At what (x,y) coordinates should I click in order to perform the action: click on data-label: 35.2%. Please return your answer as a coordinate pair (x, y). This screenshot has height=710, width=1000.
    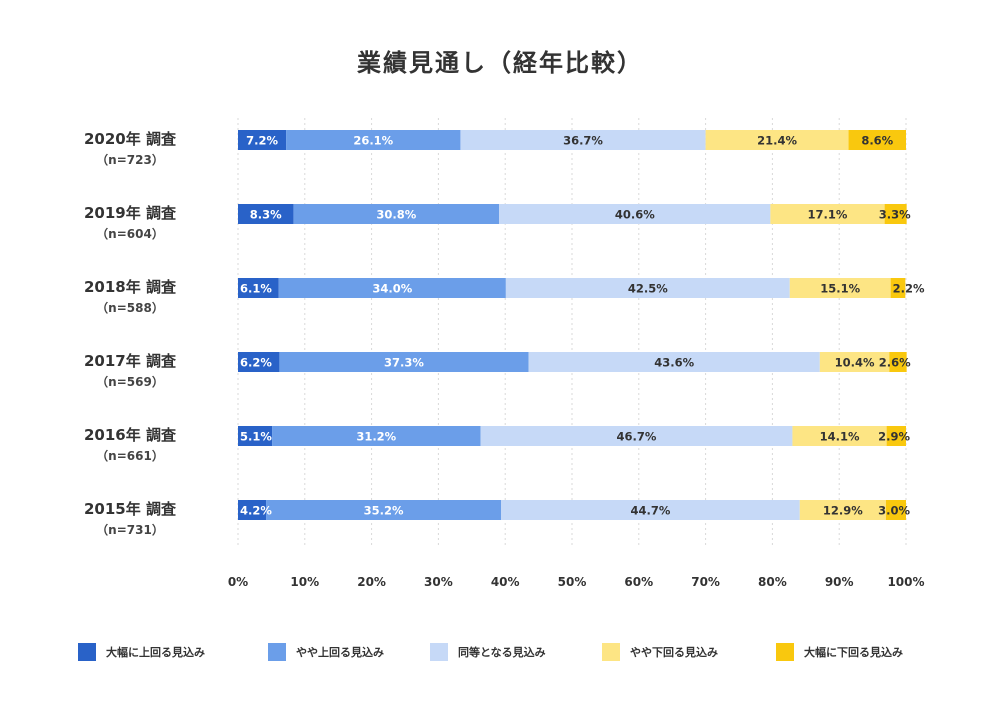
    Looking at the image, I should click on (384, 511).